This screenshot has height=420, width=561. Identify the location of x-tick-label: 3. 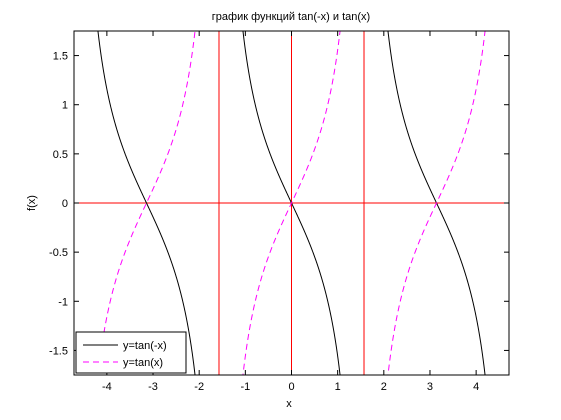
(430, 387).